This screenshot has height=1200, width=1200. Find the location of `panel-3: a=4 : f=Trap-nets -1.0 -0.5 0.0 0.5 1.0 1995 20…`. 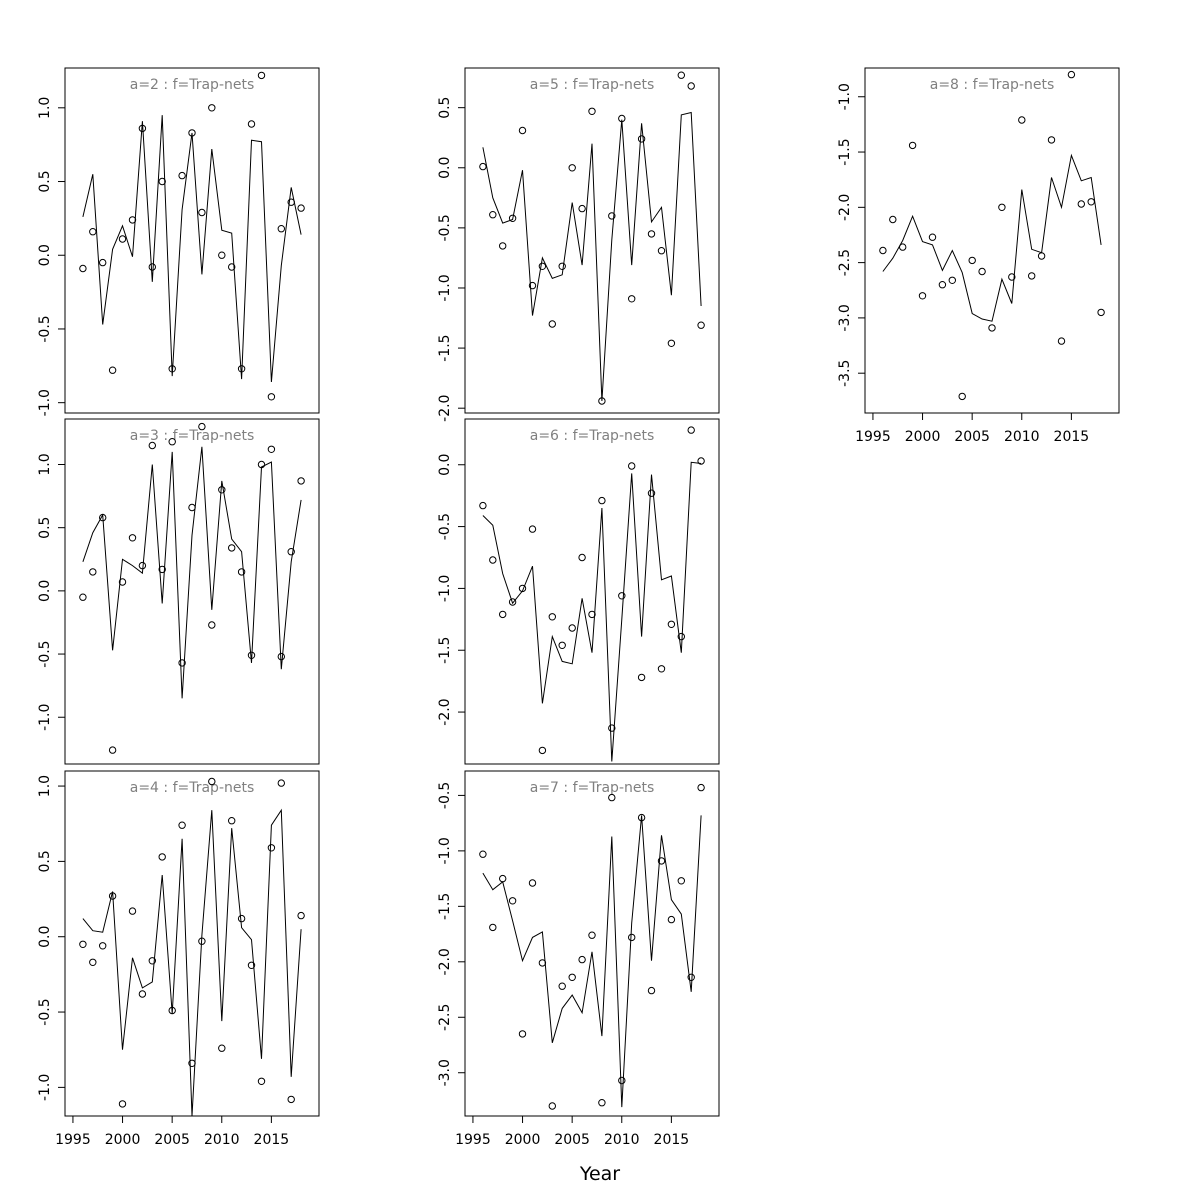

panel-3: a=4 : f=Trap-nets -1.0 -0.5 0.0 0.5 1.0 1995 20… is located at coordinates (178, 959).